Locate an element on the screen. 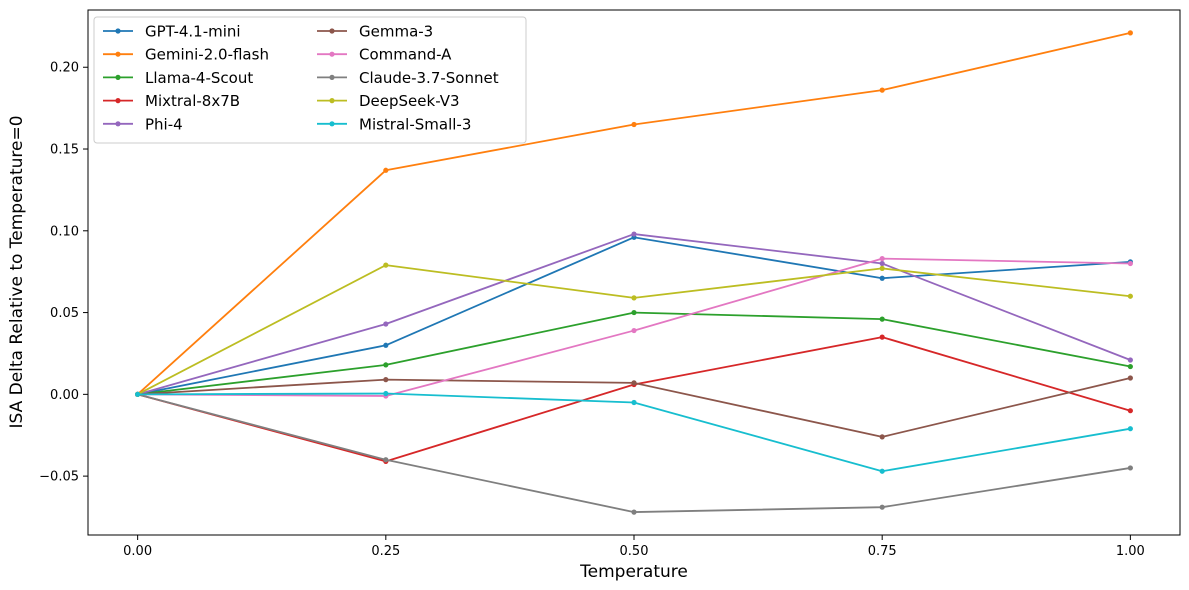  legend-item: Llama-4-Scout is located at coordinates (178, 78).